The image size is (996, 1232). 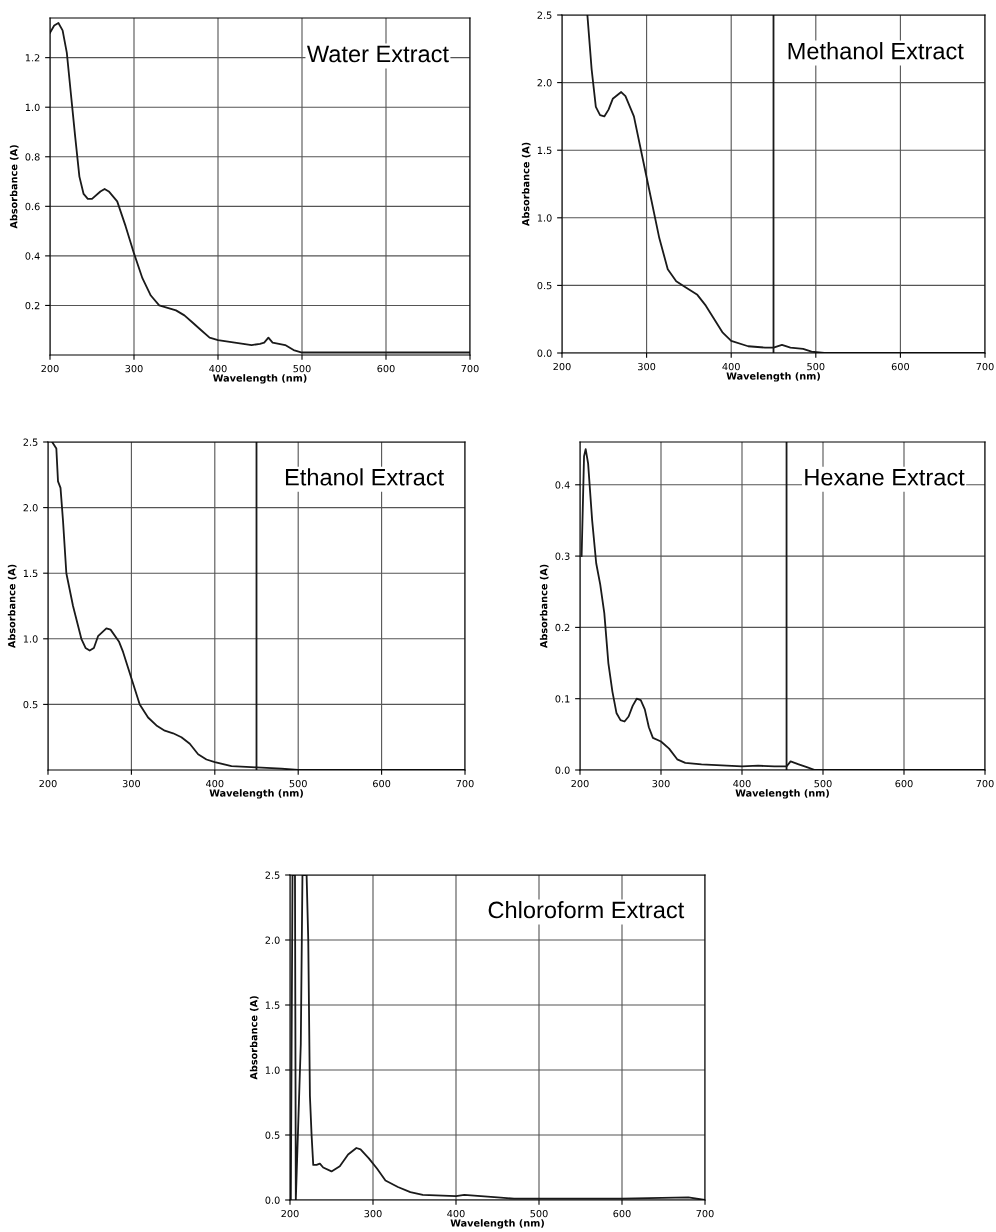 What do you see at coordinates (885, 477) in the screenshot?
I see `text: Hexane Extract` at bounding box center [885, 477].